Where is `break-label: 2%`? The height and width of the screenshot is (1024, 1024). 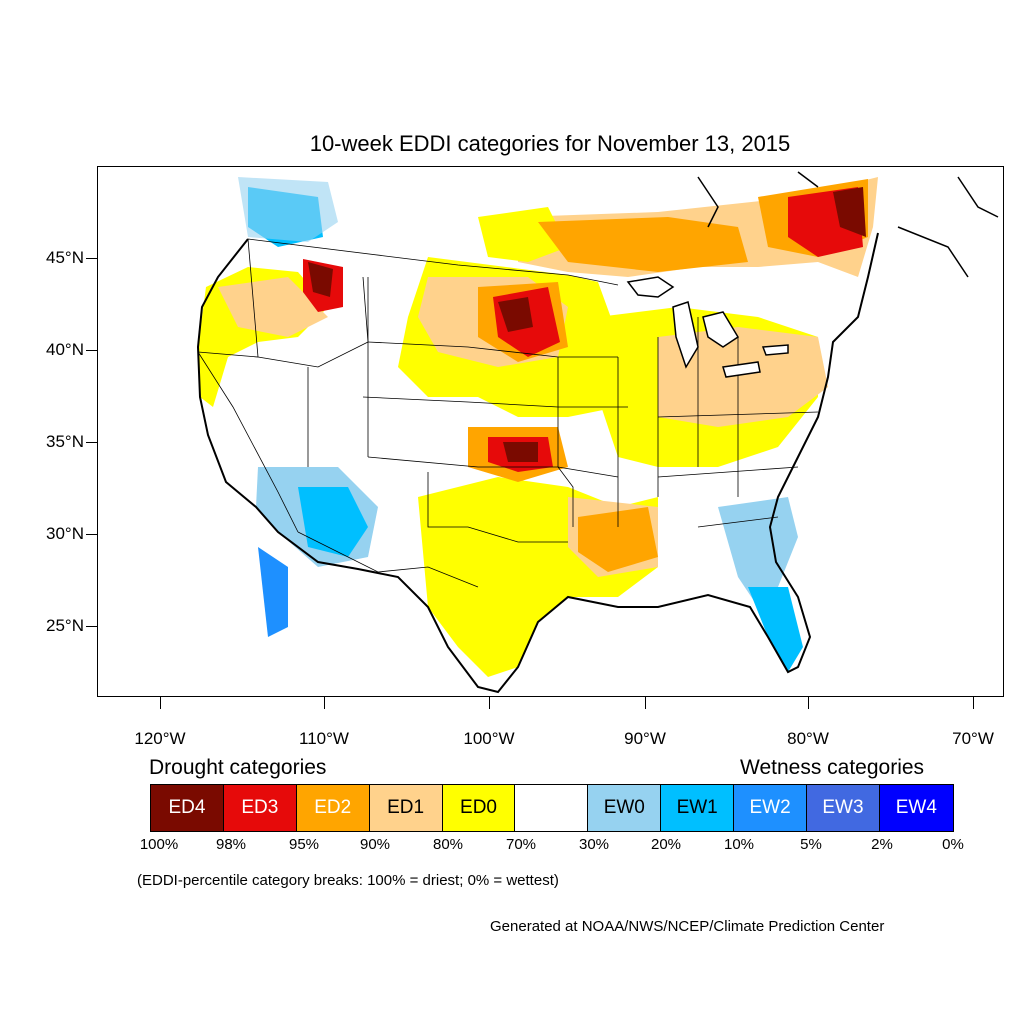
break-label: 2% is located at coordinates (882, 844).